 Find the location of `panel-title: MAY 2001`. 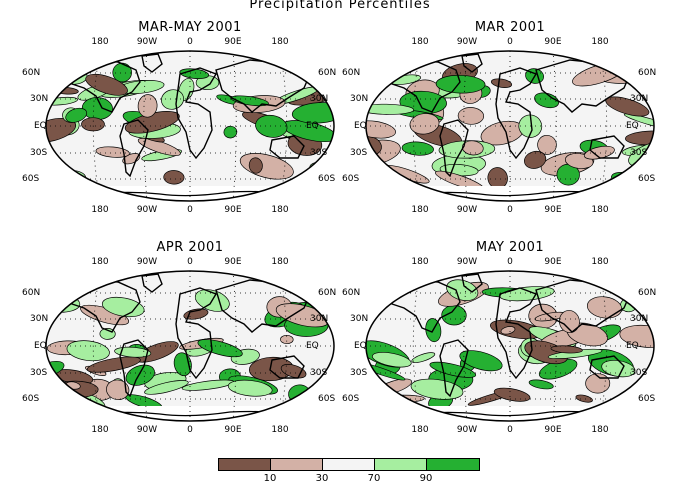

panel-title: MAY 2001 is located at coordinates (510, 247).